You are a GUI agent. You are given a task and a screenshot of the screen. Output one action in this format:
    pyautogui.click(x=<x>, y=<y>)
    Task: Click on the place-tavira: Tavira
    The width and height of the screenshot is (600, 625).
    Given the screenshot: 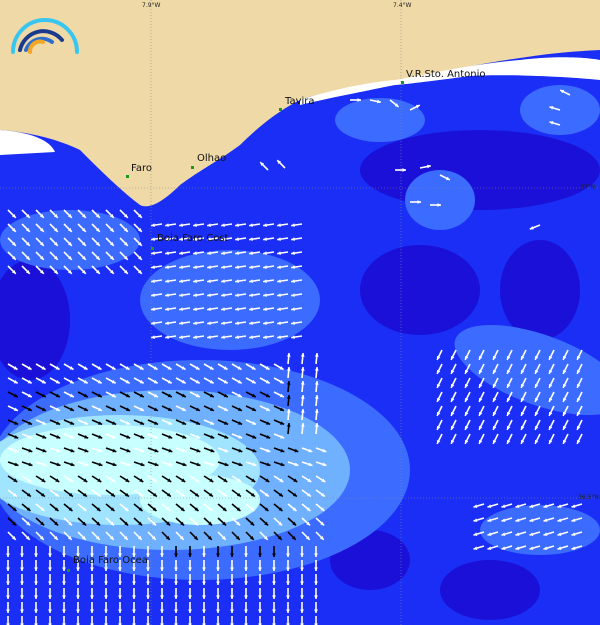 What is the action you would take?
    pyautogui.click(x=300, y=101)
    